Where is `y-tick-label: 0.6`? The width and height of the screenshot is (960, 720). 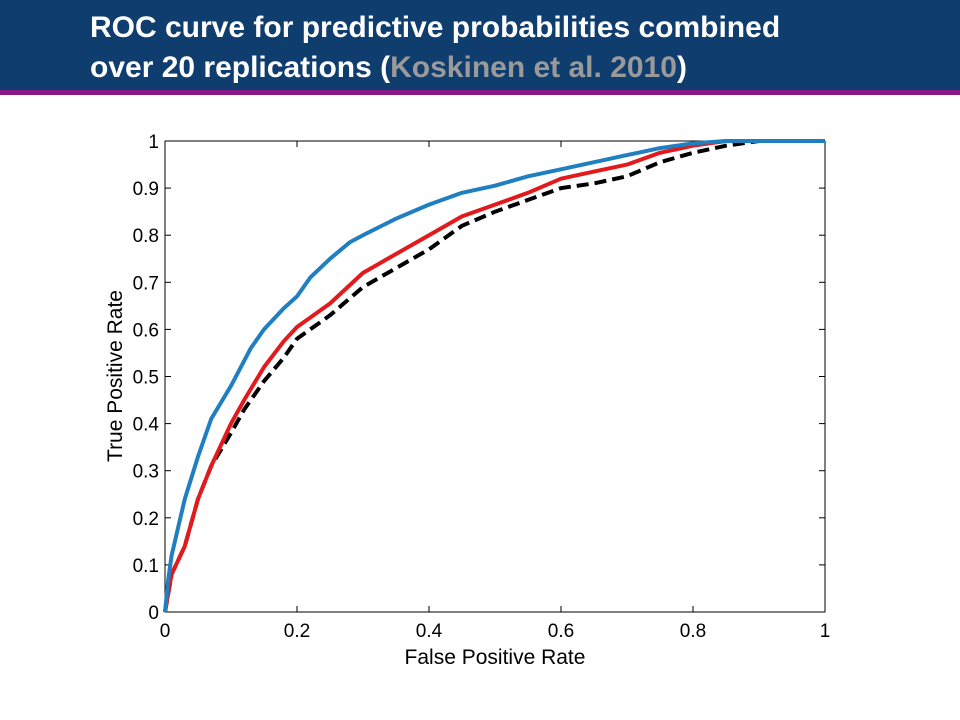 y-tick-label: 0.6 is located at coordinates (146, 330).